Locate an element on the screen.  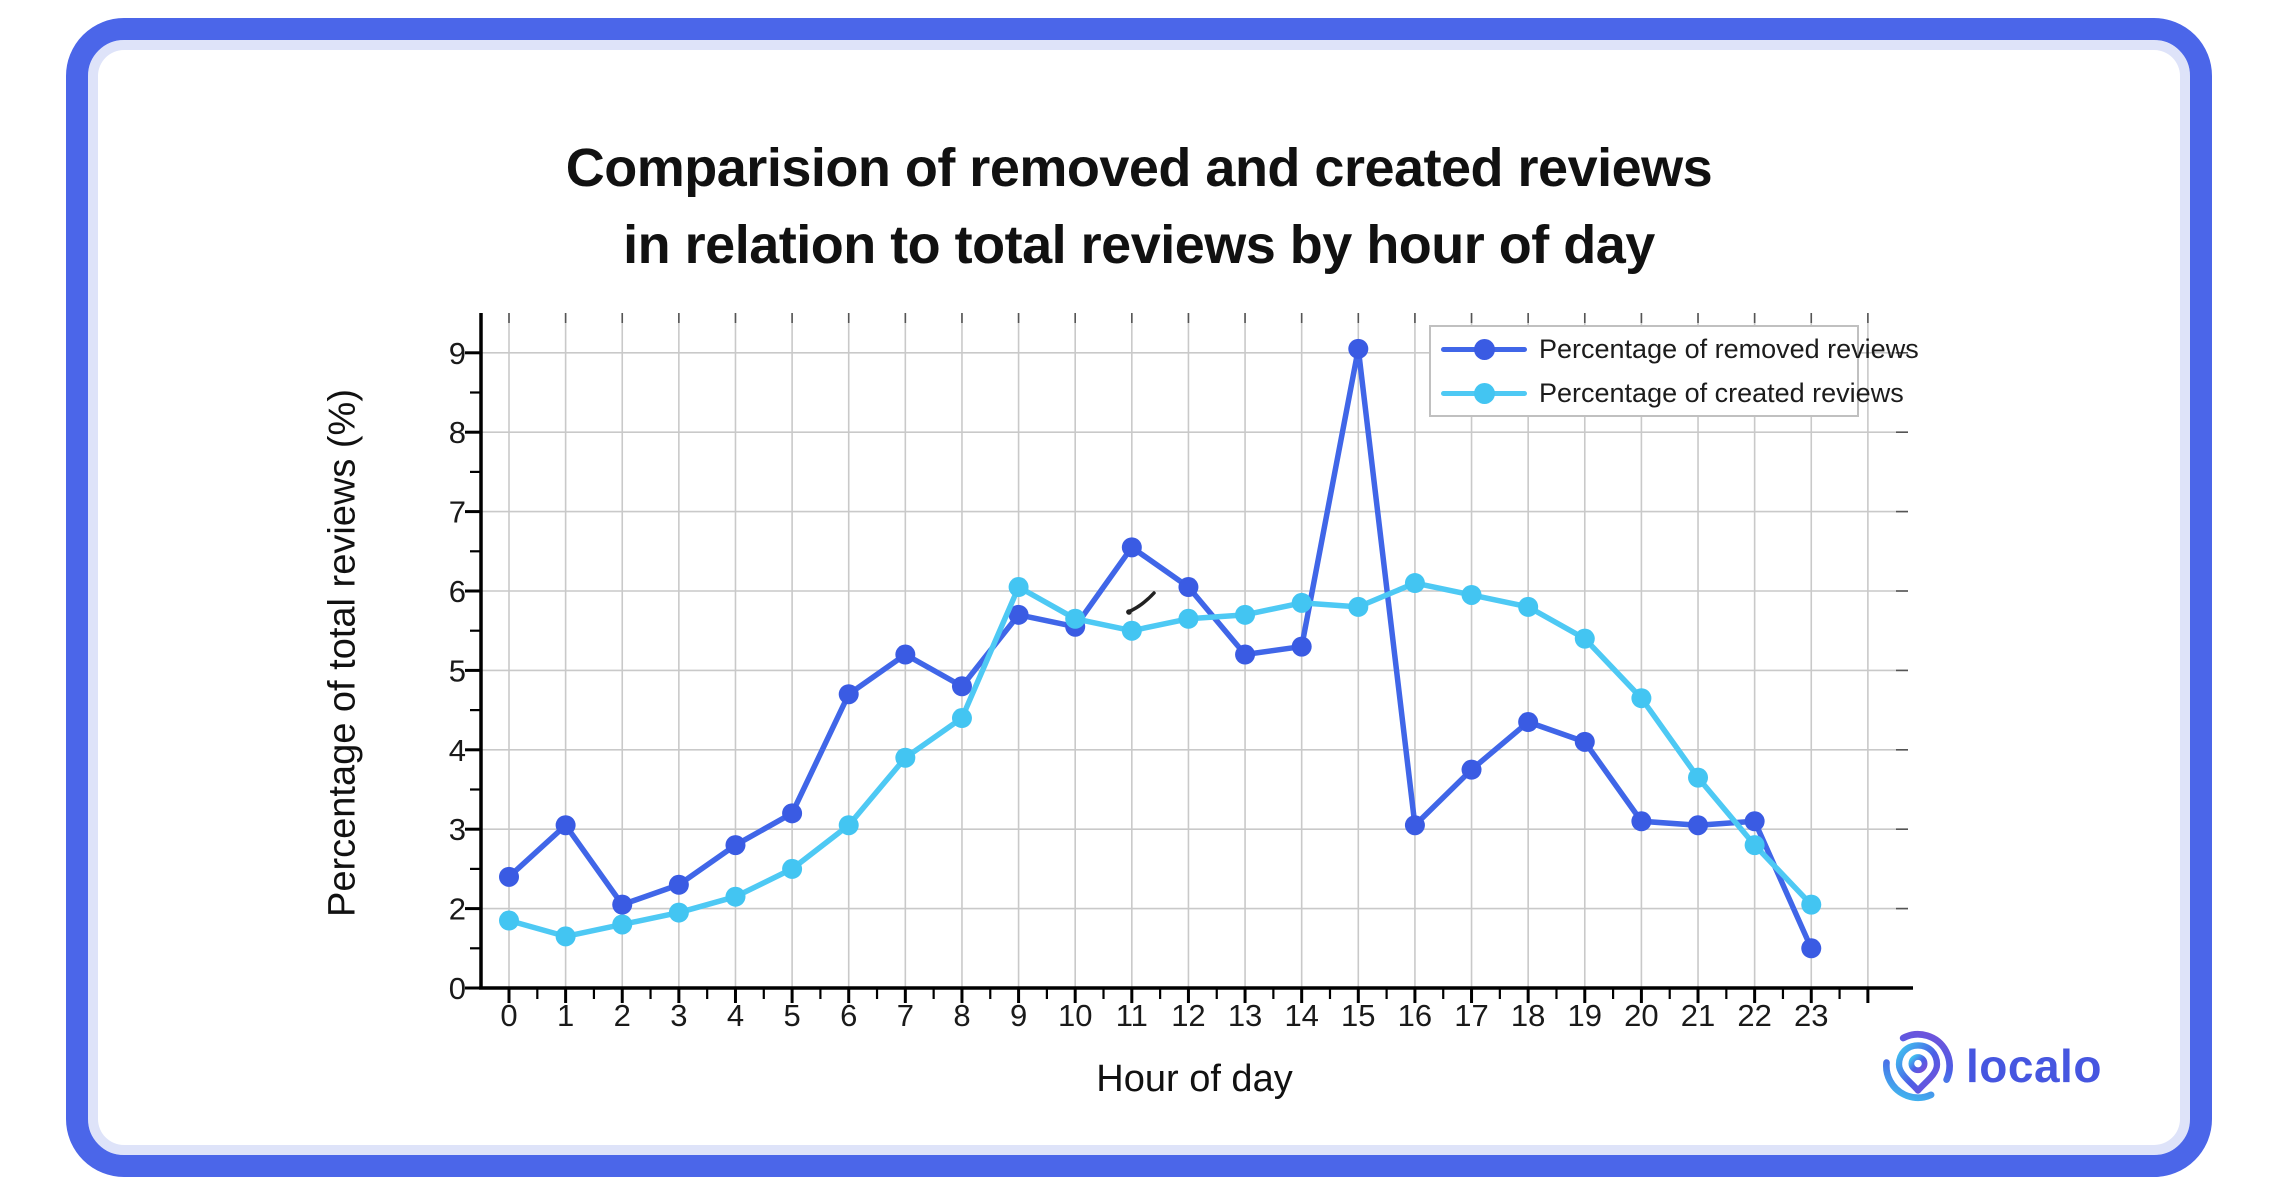
x-tick-label: 5 is located at coordinates (791, 1015).